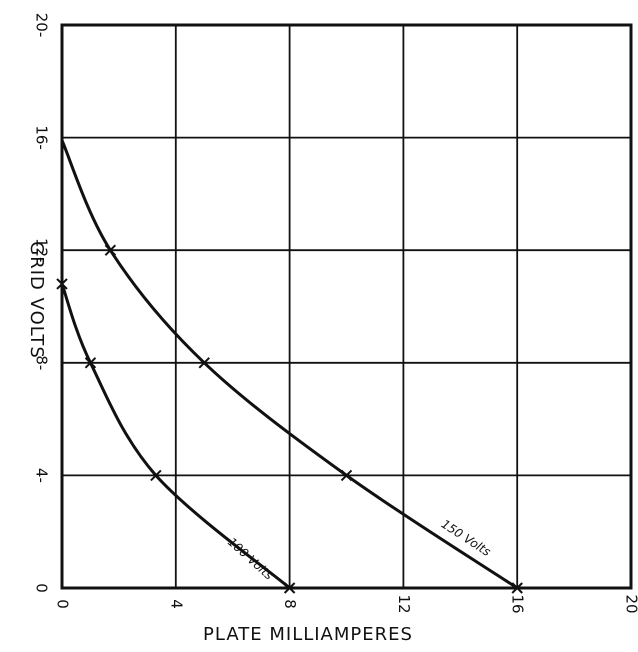 The height and width of the screenshot is (652, 638). Describe the element at coordinates (404, 603) in the screenshot. I see `x-tick-label-12: 12` at that location.